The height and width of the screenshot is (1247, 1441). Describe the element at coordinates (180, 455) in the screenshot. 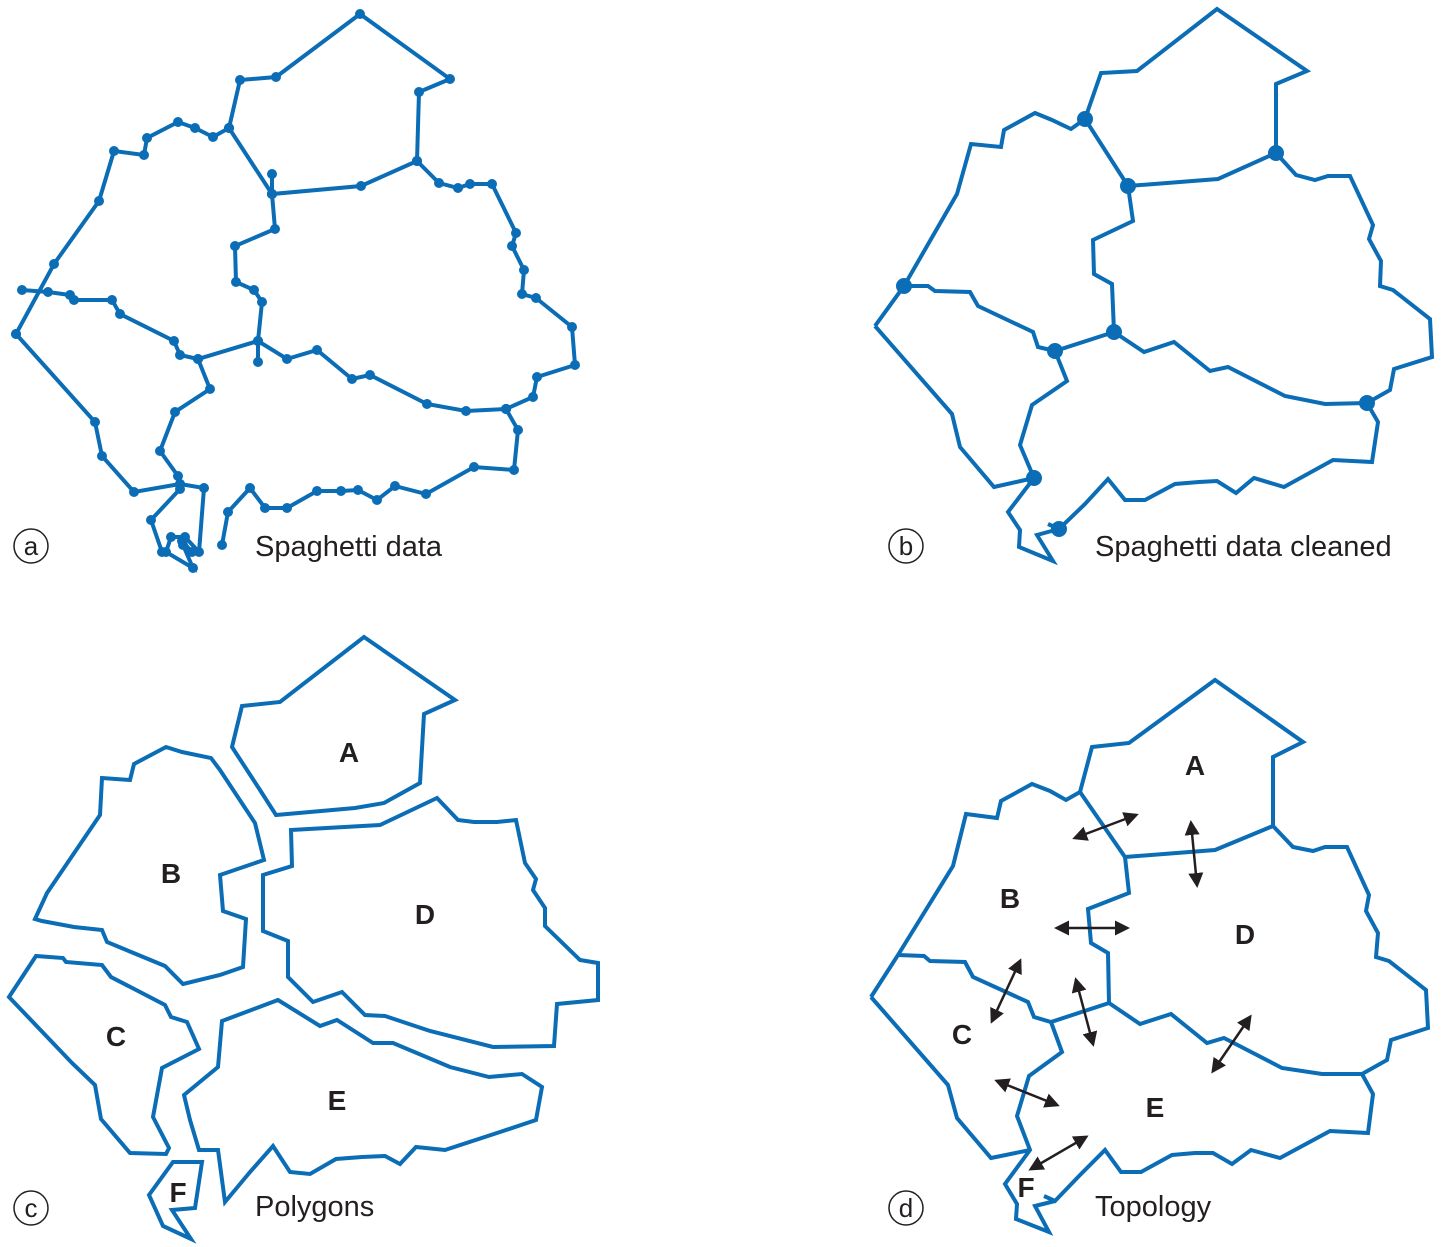

I see `a-line-ce` at that location.